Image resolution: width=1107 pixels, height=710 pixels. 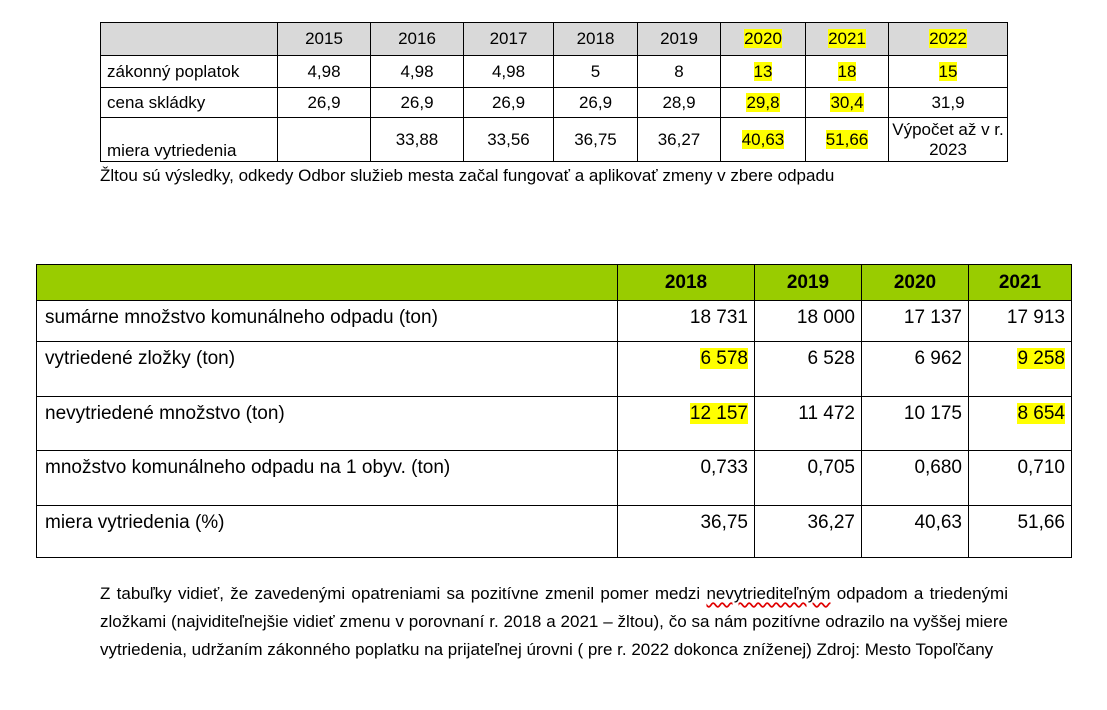 What do you see at coordinates (915, 478) in the screenshot?
I see `table-cell: 0,680` at bounding box center [915, 478].